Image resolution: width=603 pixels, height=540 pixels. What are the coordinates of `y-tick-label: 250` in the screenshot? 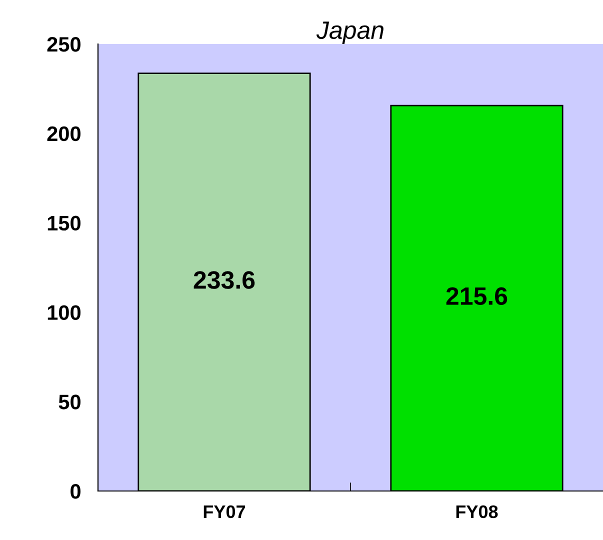 It's located at (63, 44).